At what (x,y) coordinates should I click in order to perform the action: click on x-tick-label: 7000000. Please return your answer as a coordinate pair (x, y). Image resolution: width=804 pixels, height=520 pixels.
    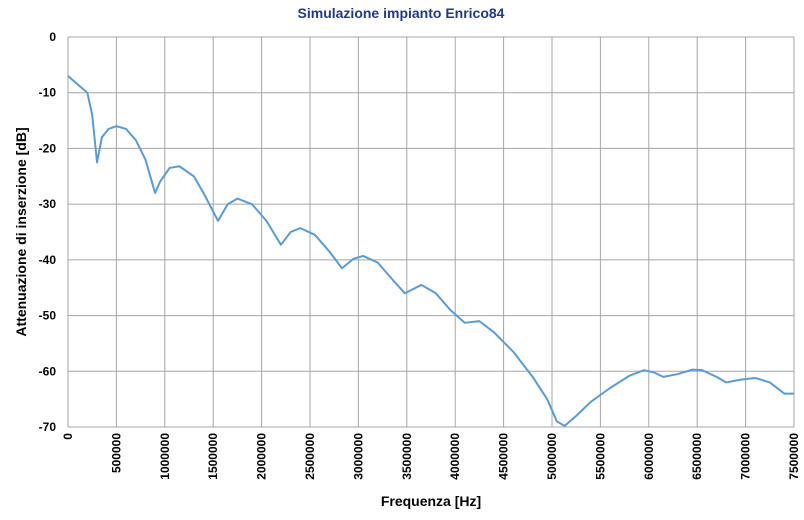
    Looking at the image, I should click on (746, 456).